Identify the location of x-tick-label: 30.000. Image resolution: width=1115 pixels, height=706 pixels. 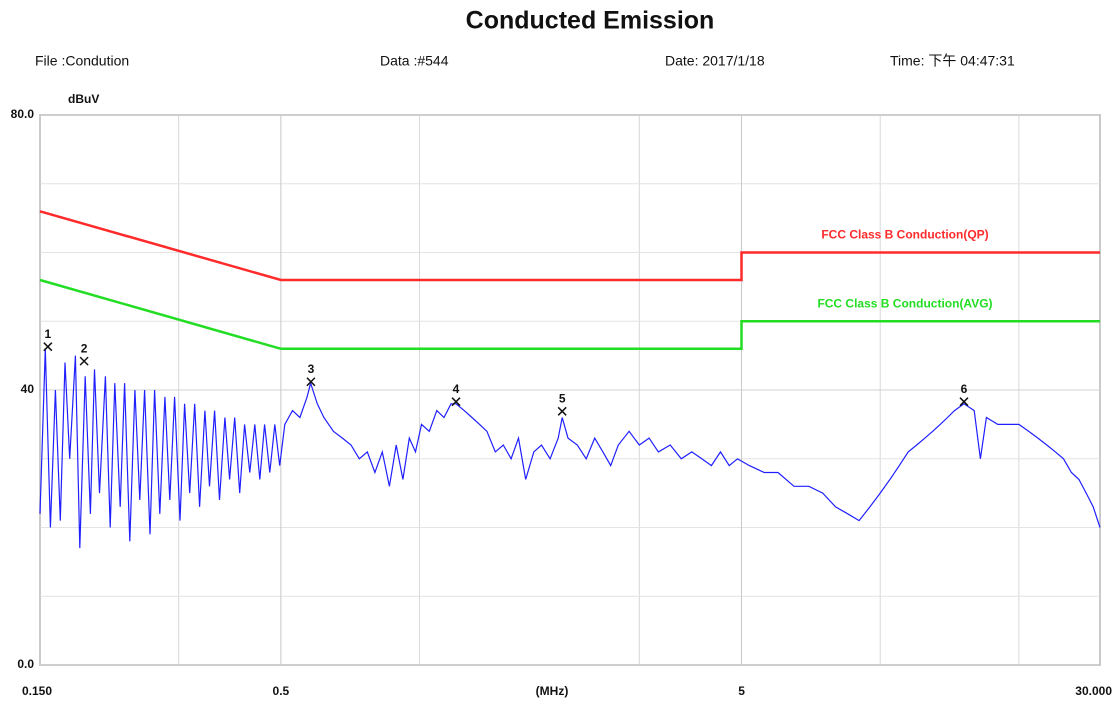
(1093, 691).